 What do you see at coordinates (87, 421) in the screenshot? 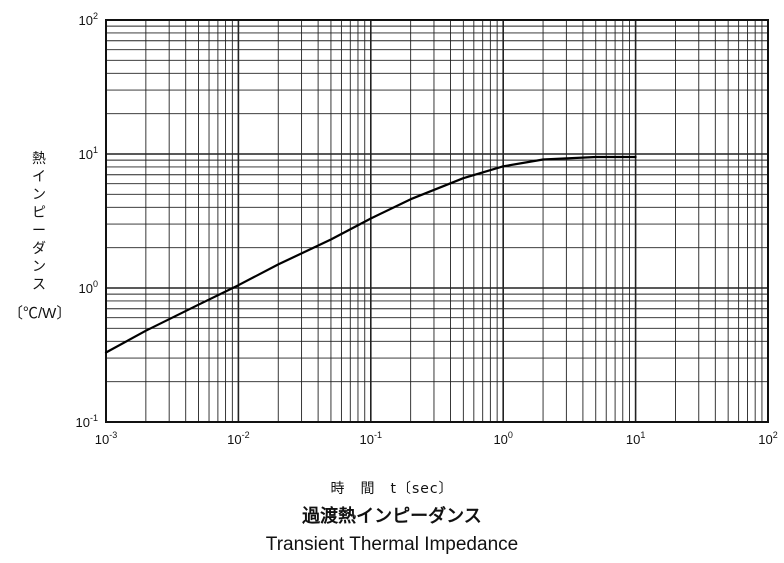
I see `y-tick-label: 10⁻¹` at bounding box center [87, 421].